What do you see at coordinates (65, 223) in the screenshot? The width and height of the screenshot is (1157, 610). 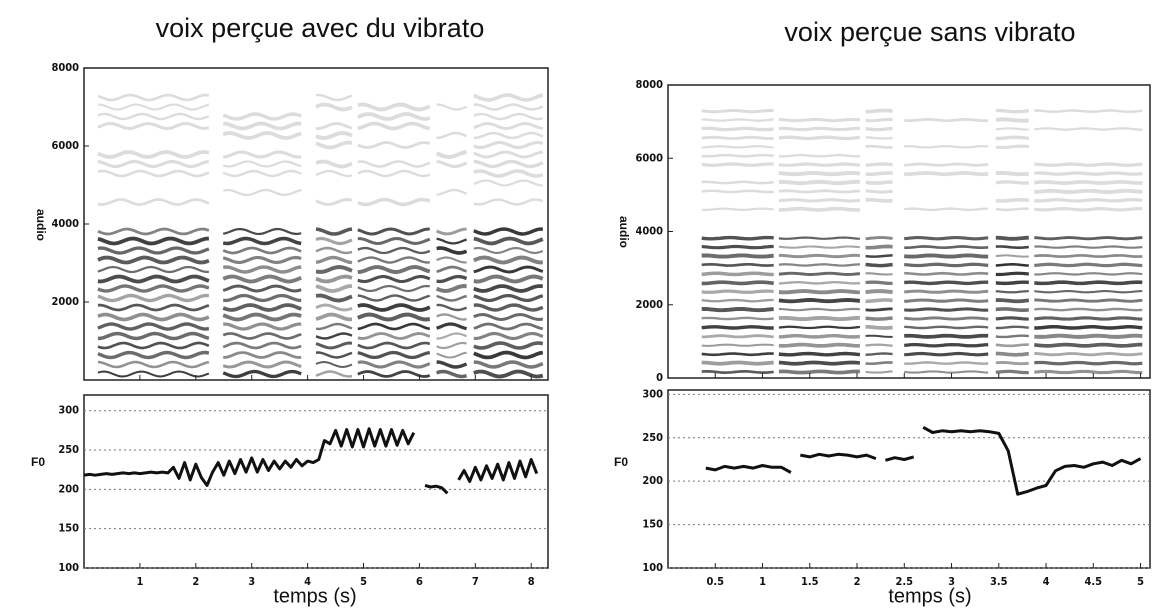 I see `y-tick-label: 4000` at bounding box center [65, 223].